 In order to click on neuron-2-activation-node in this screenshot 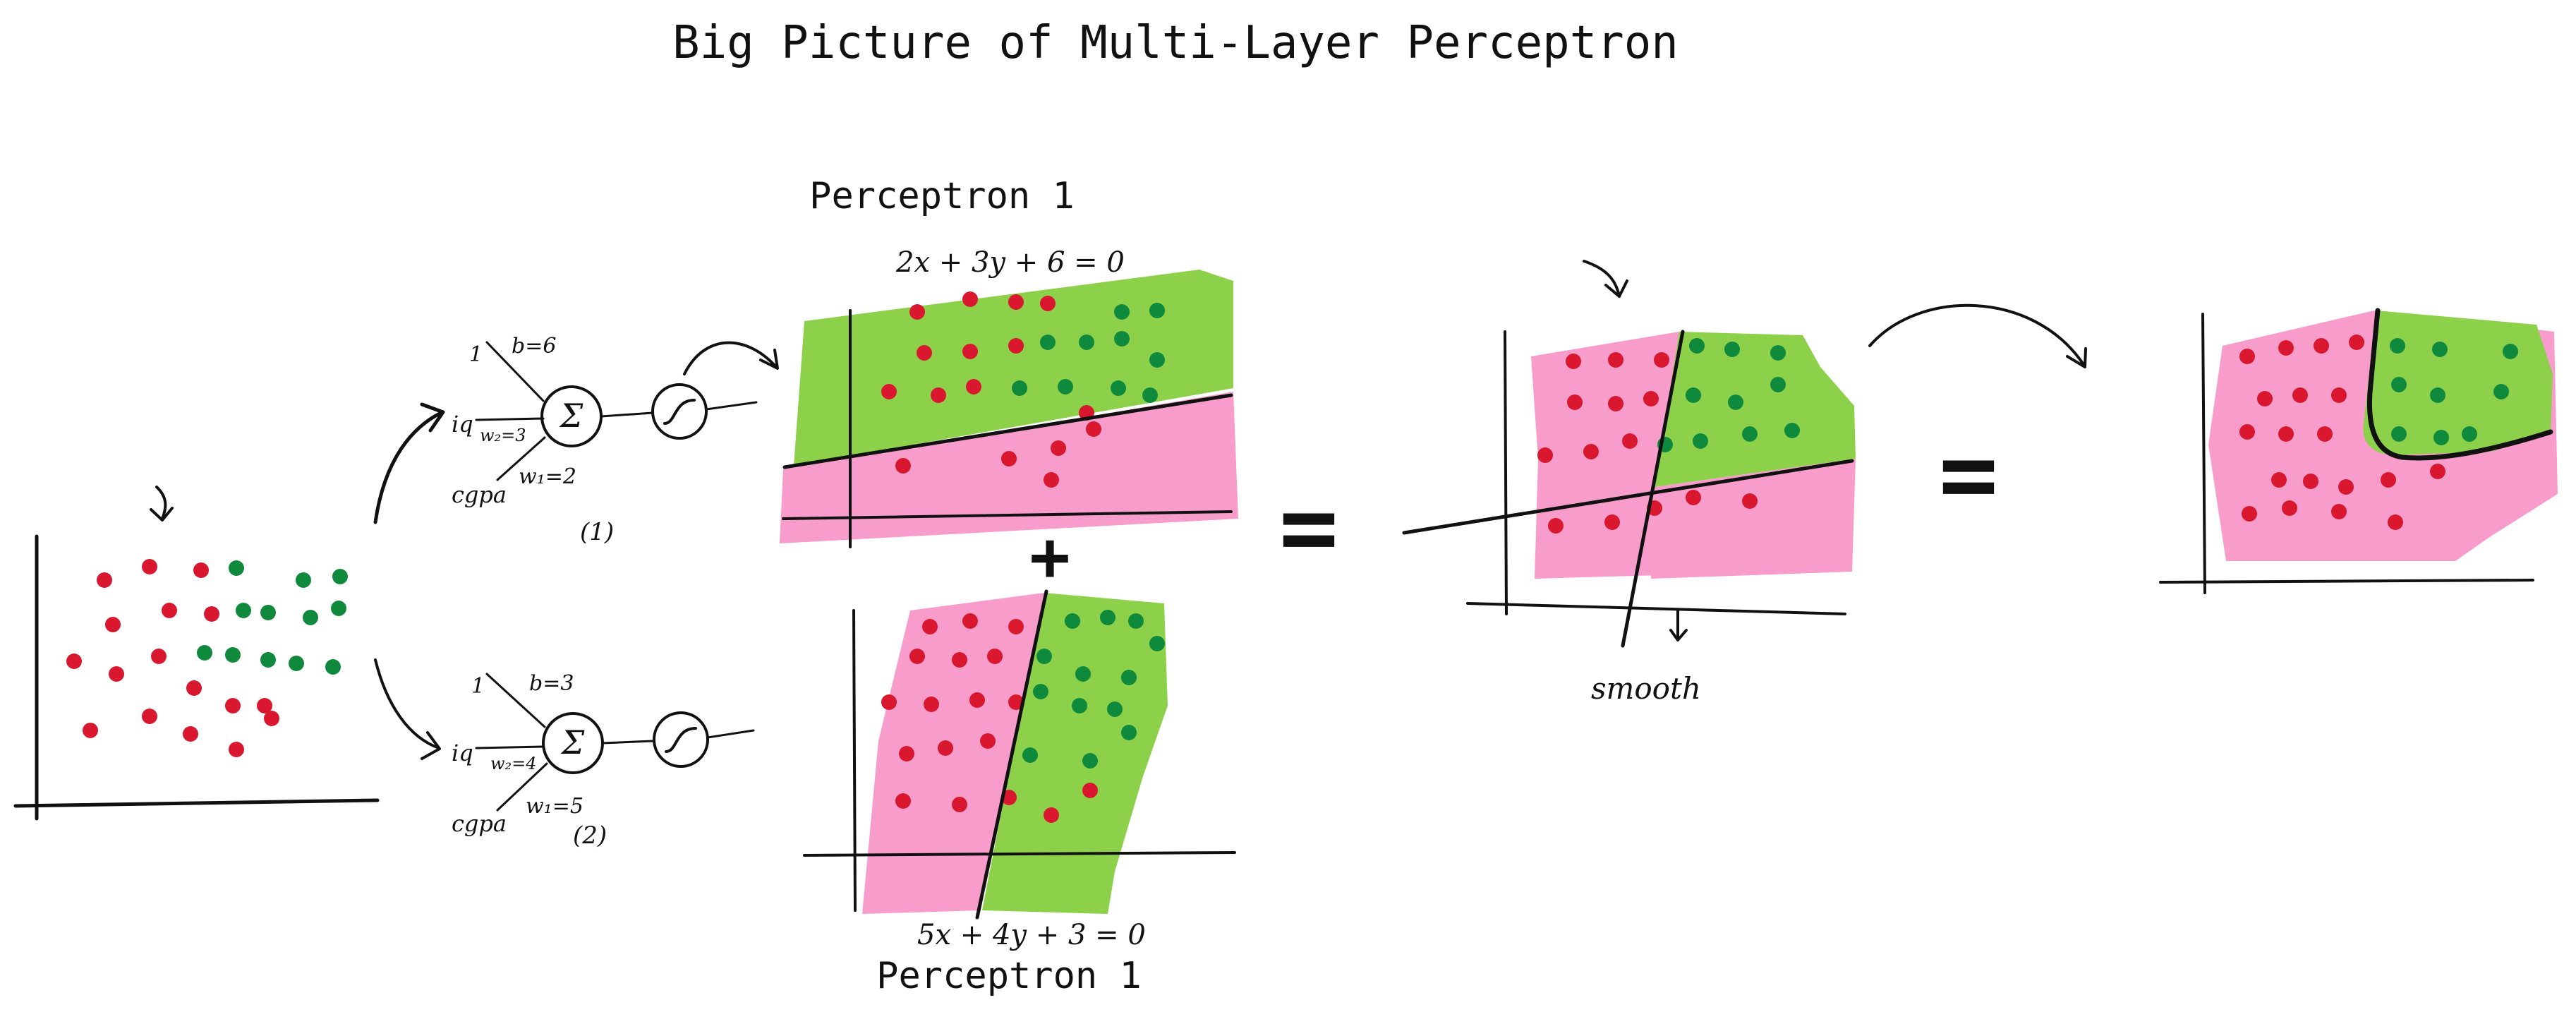, I will do `click(681, 739)`.